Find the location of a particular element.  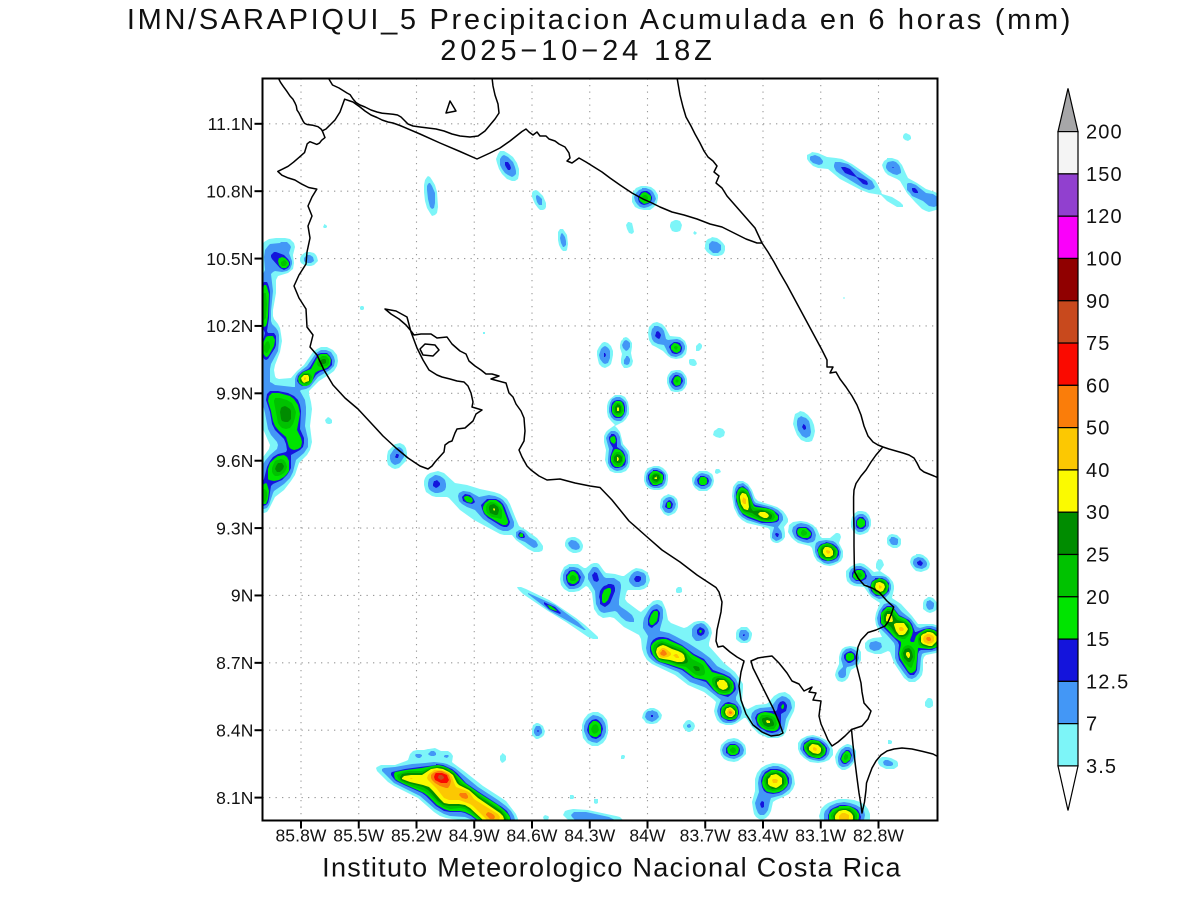

svg-text: 84W is located at coordinates (647, 836).